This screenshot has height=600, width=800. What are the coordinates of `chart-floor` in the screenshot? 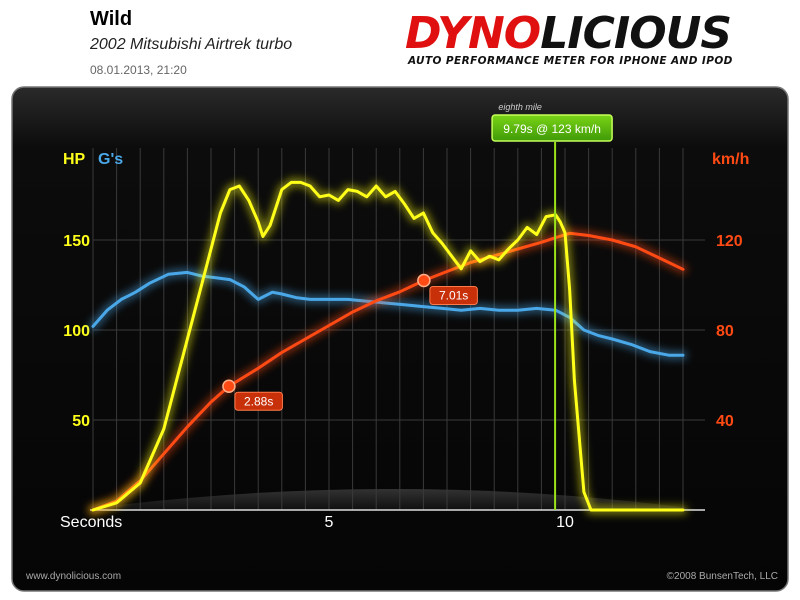 It's located at (398, 499).